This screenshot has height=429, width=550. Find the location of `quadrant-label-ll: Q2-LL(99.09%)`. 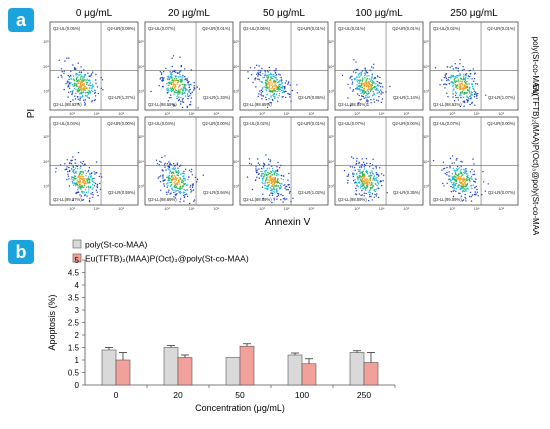

quadrant-label-ll: Q2-LL(99.09%) is located at coordinates (447, 199).